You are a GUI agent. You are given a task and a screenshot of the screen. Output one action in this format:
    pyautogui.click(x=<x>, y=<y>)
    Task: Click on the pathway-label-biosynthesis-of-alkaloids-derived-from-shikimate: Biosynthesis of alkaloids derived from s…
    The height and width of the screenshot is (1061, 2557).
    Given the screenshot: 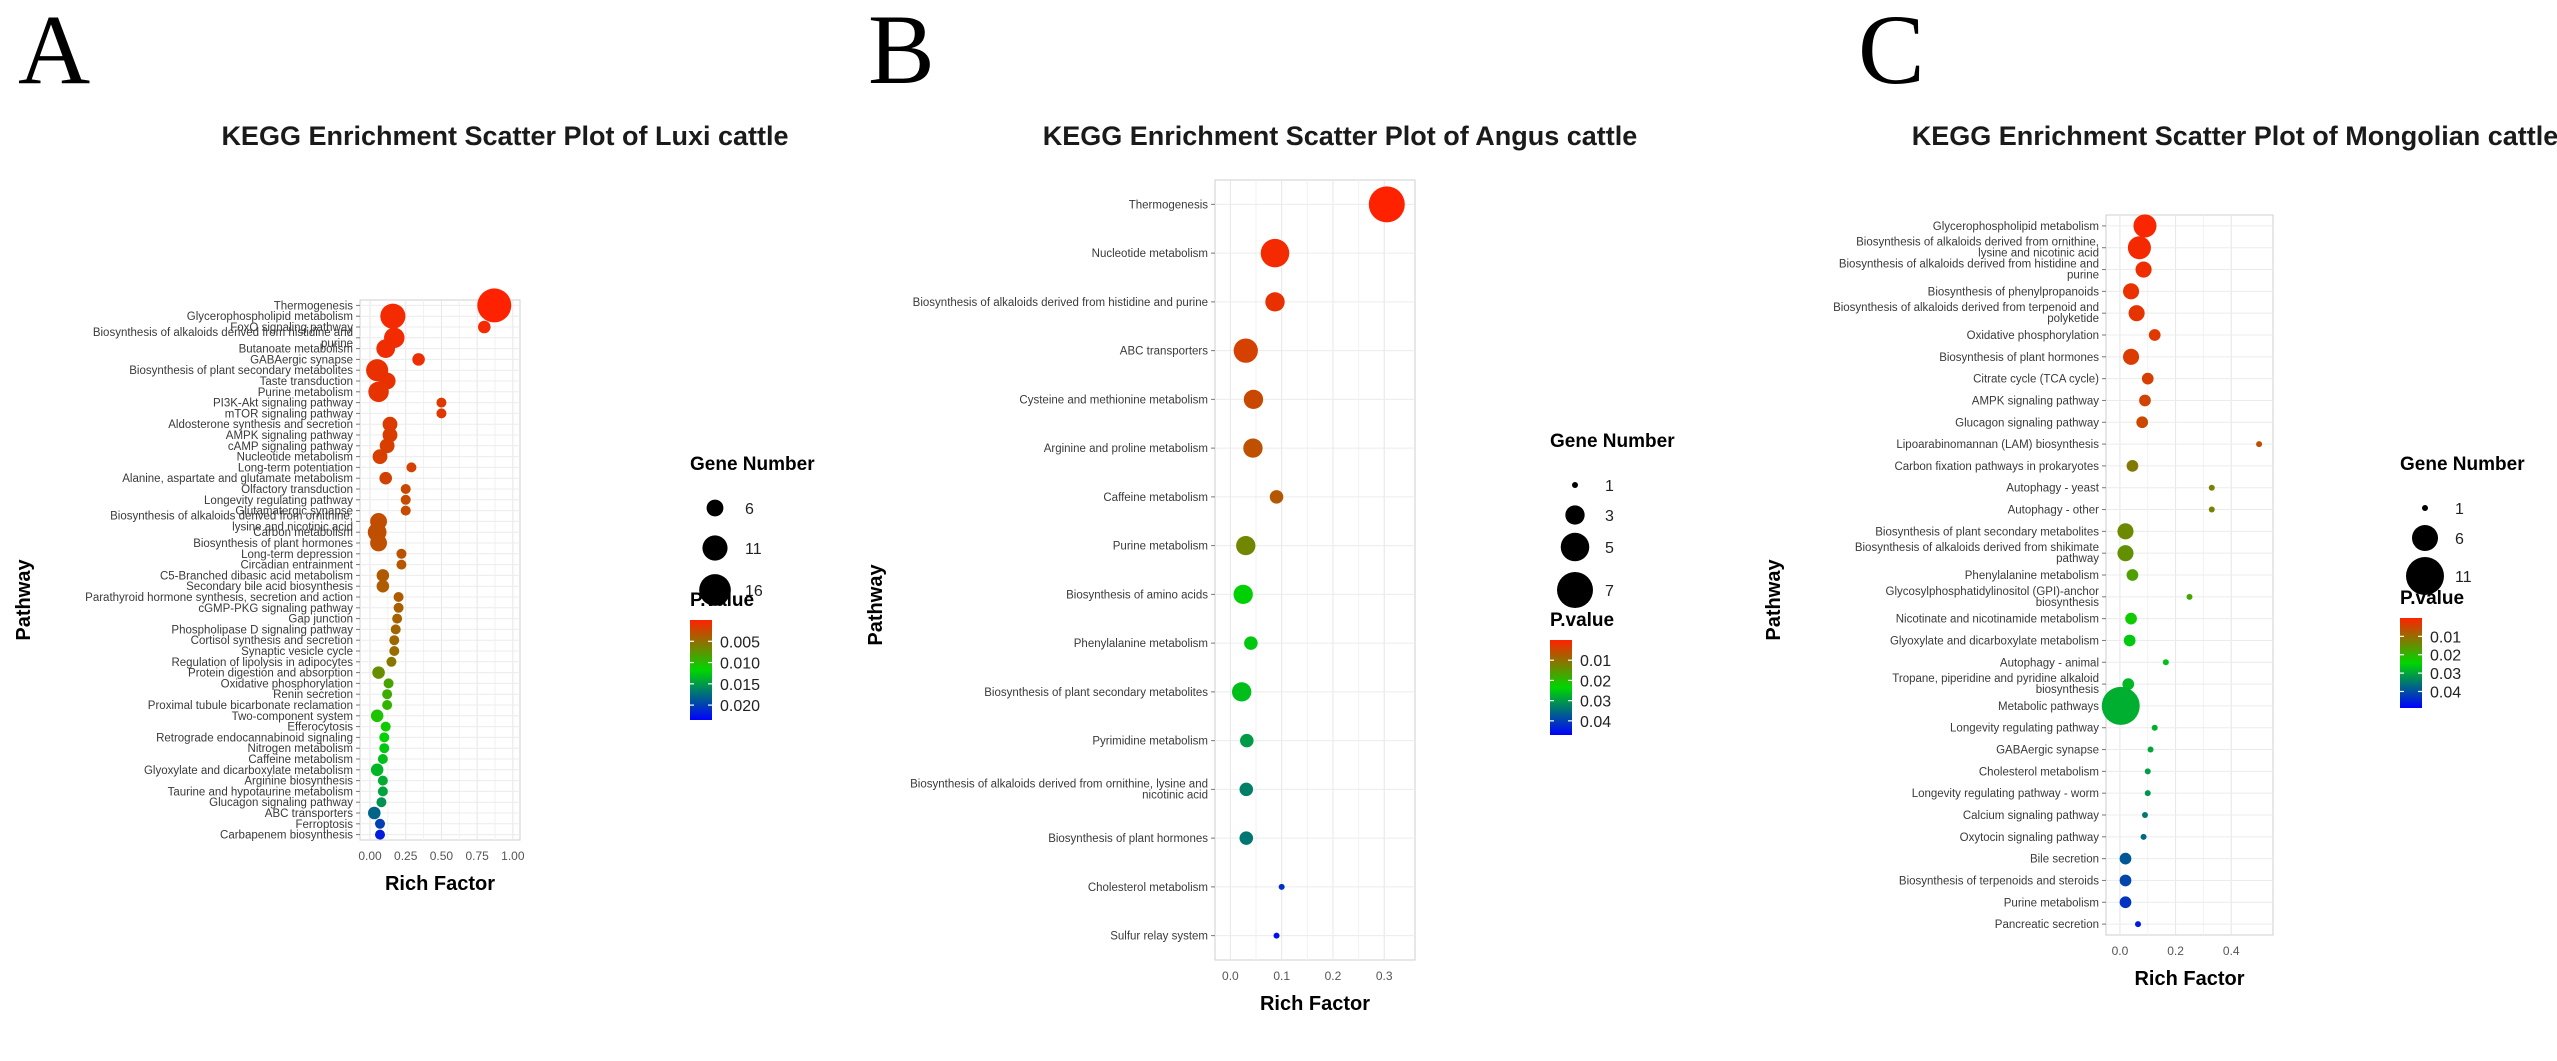 What is the action you would take?
    pyautogui.click(x=1977, y=548)
    